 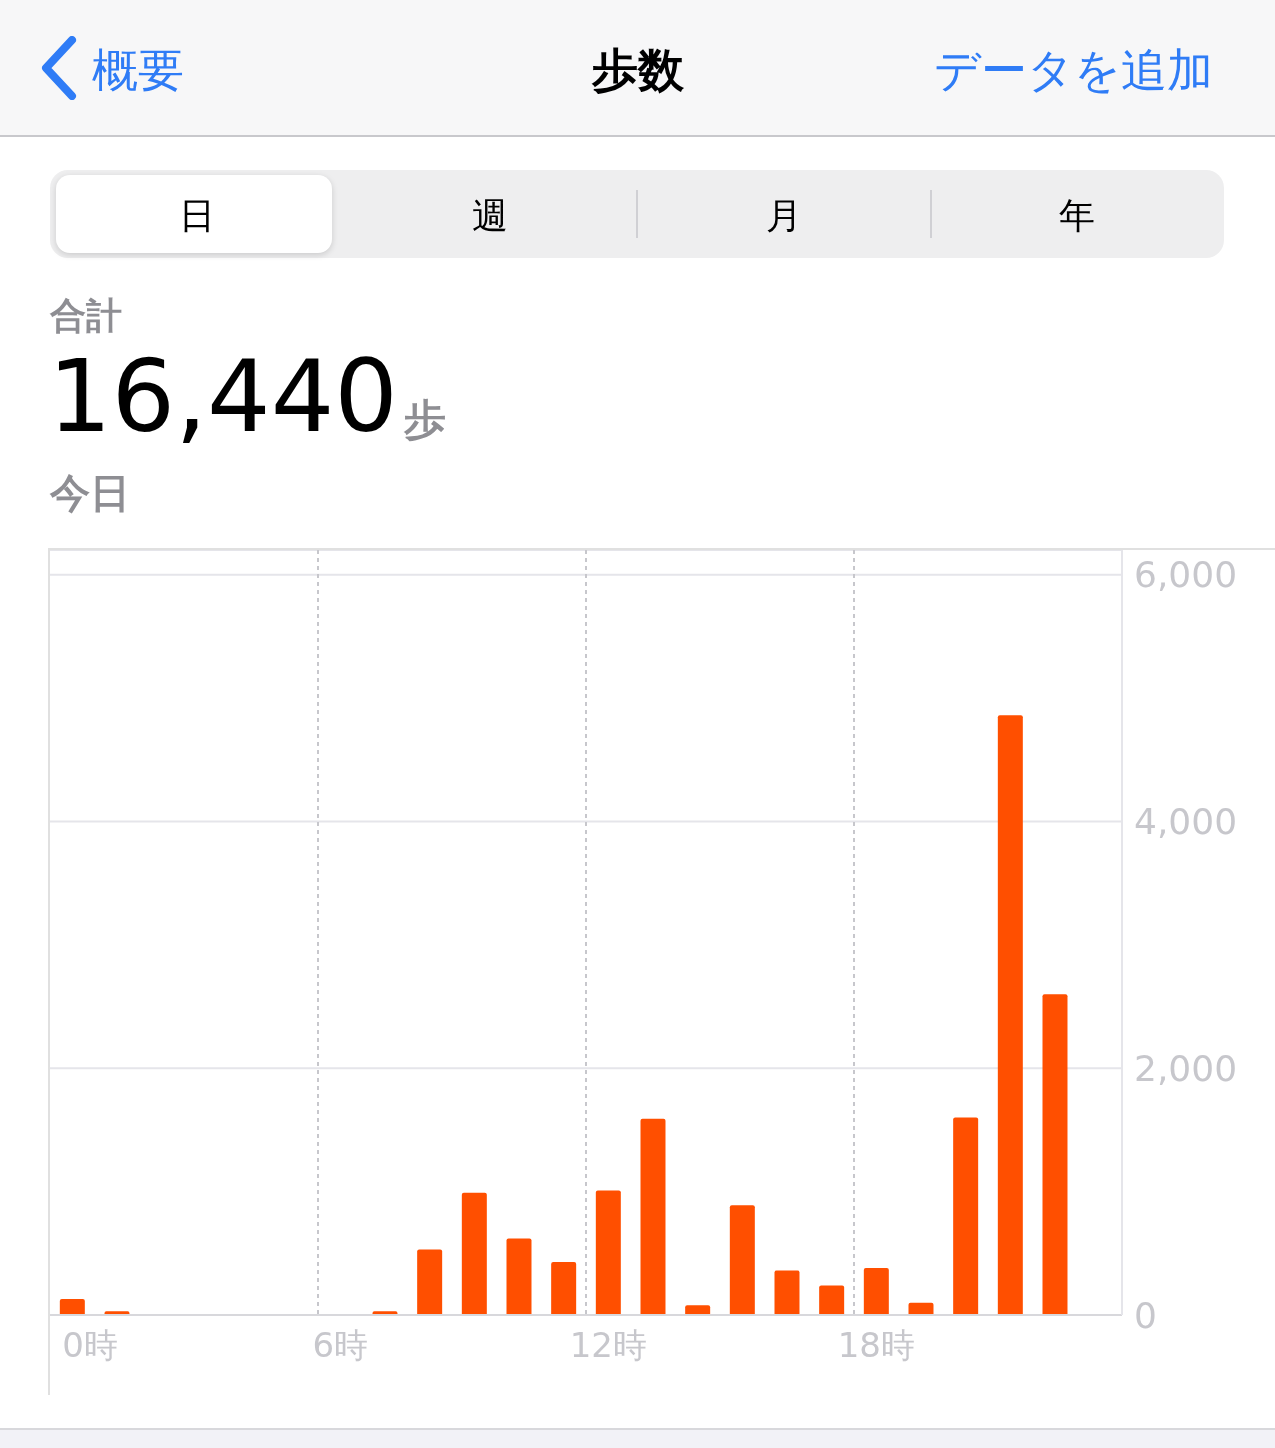 I want to click on x-tick-label: 12時, so click(x=608, y=1345).